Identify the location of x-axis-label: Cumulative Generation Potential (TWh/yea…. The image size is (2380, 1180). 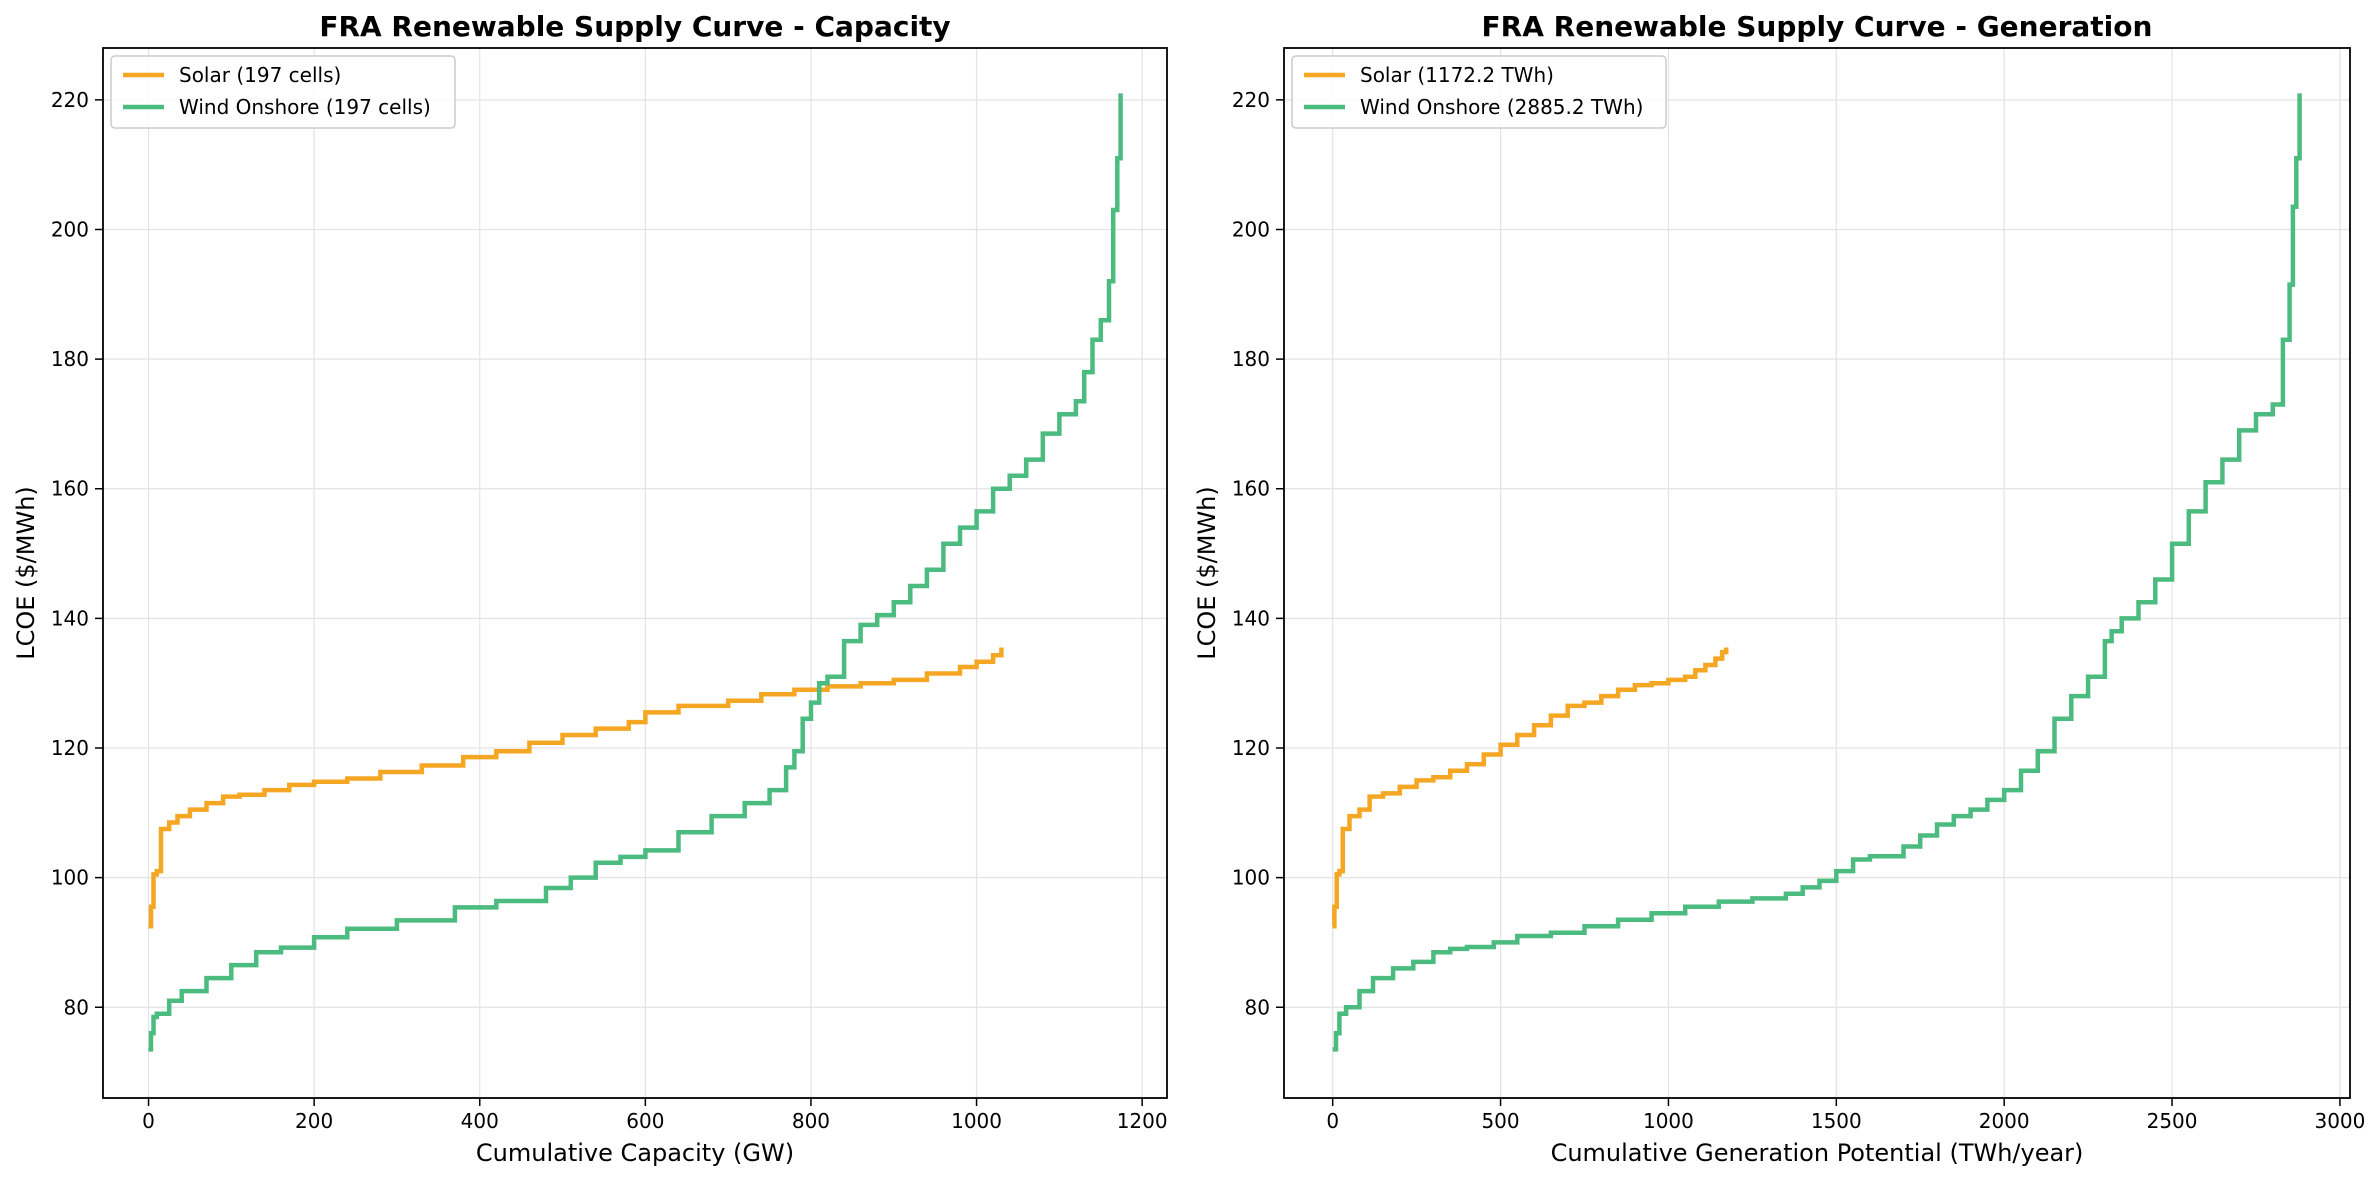
(1817, 1153).